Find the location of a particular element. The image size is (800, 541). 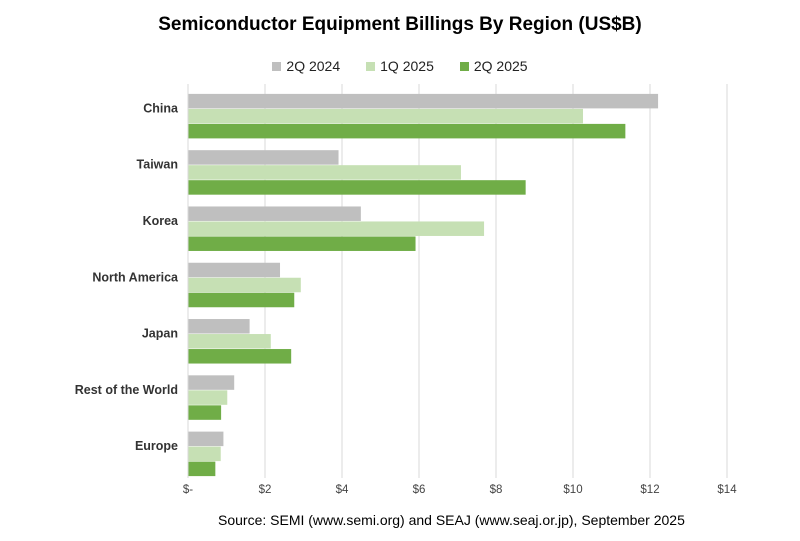

x-tick-label: $2 is located at coordinates (265, 490).